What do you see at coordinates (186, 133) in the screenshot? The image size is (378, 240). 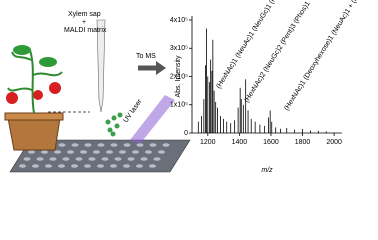 I see `y-tick-label: 0` at bounding box center [186, 133].